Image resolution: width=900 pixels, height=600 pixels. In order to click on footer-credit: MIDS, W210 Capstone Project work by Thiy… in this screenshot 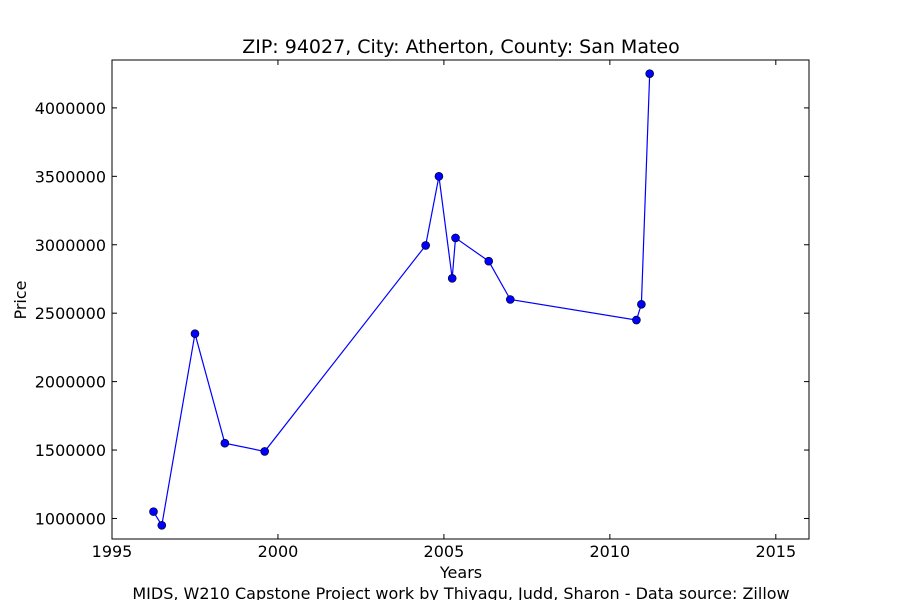, I will do `click(460, 592)`.